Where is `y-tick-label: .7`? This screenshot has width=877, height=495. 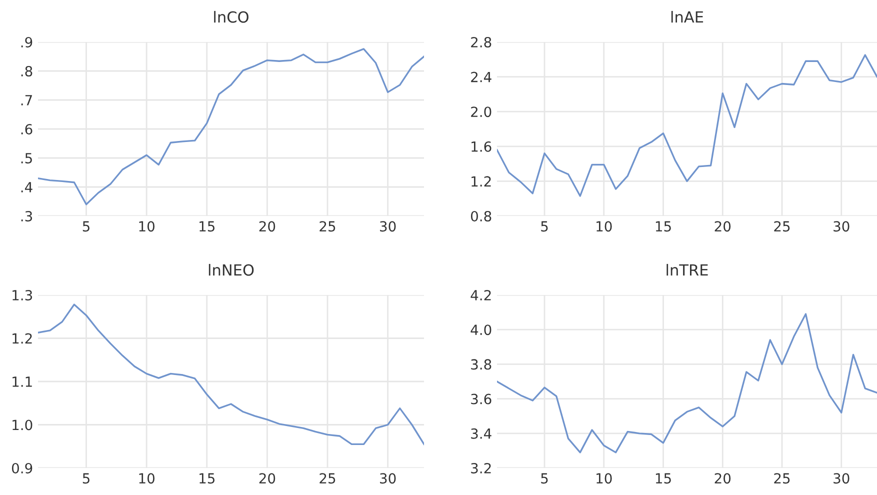
y-tick-label: .7 is located at coordinates (26, 100).